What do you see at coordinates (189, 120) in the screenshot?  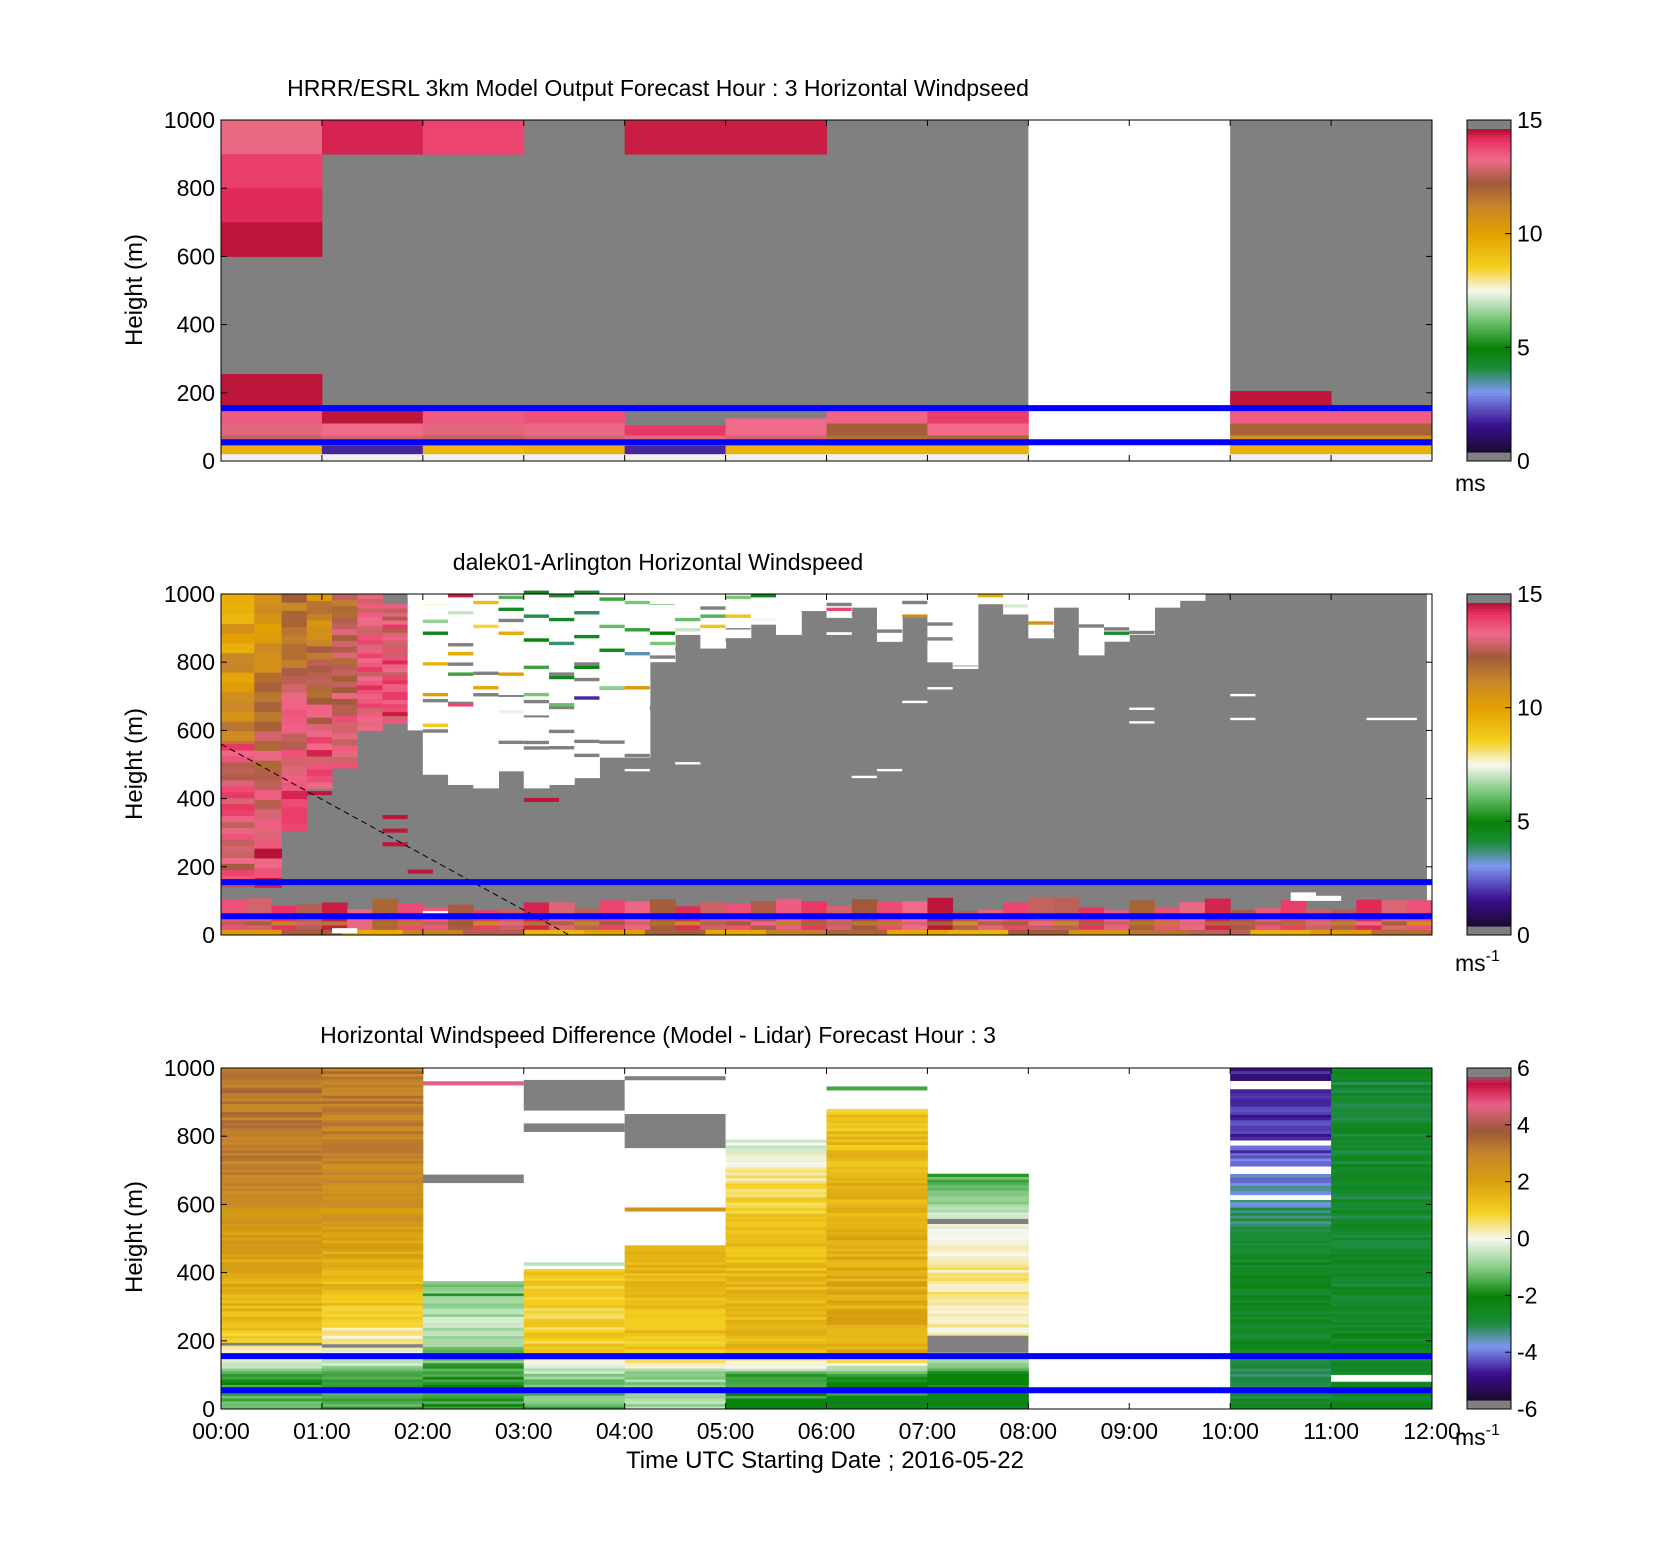 I see `y-tick-label: 1000` at bounding box center [189, 120].